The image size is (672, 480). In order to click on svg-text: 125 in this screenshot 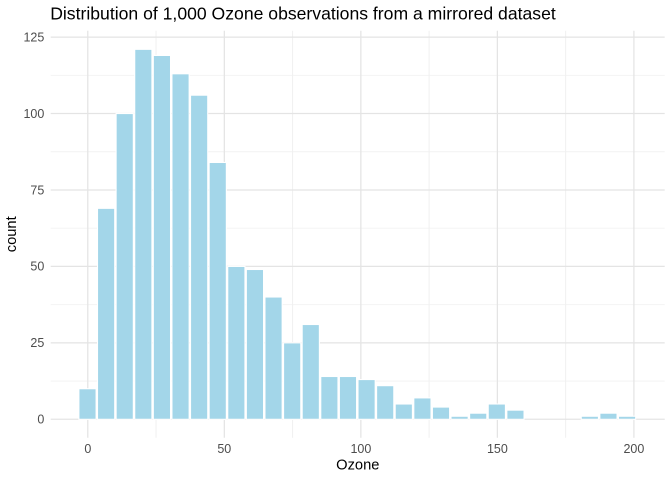, I will do `click(33, 37)`.